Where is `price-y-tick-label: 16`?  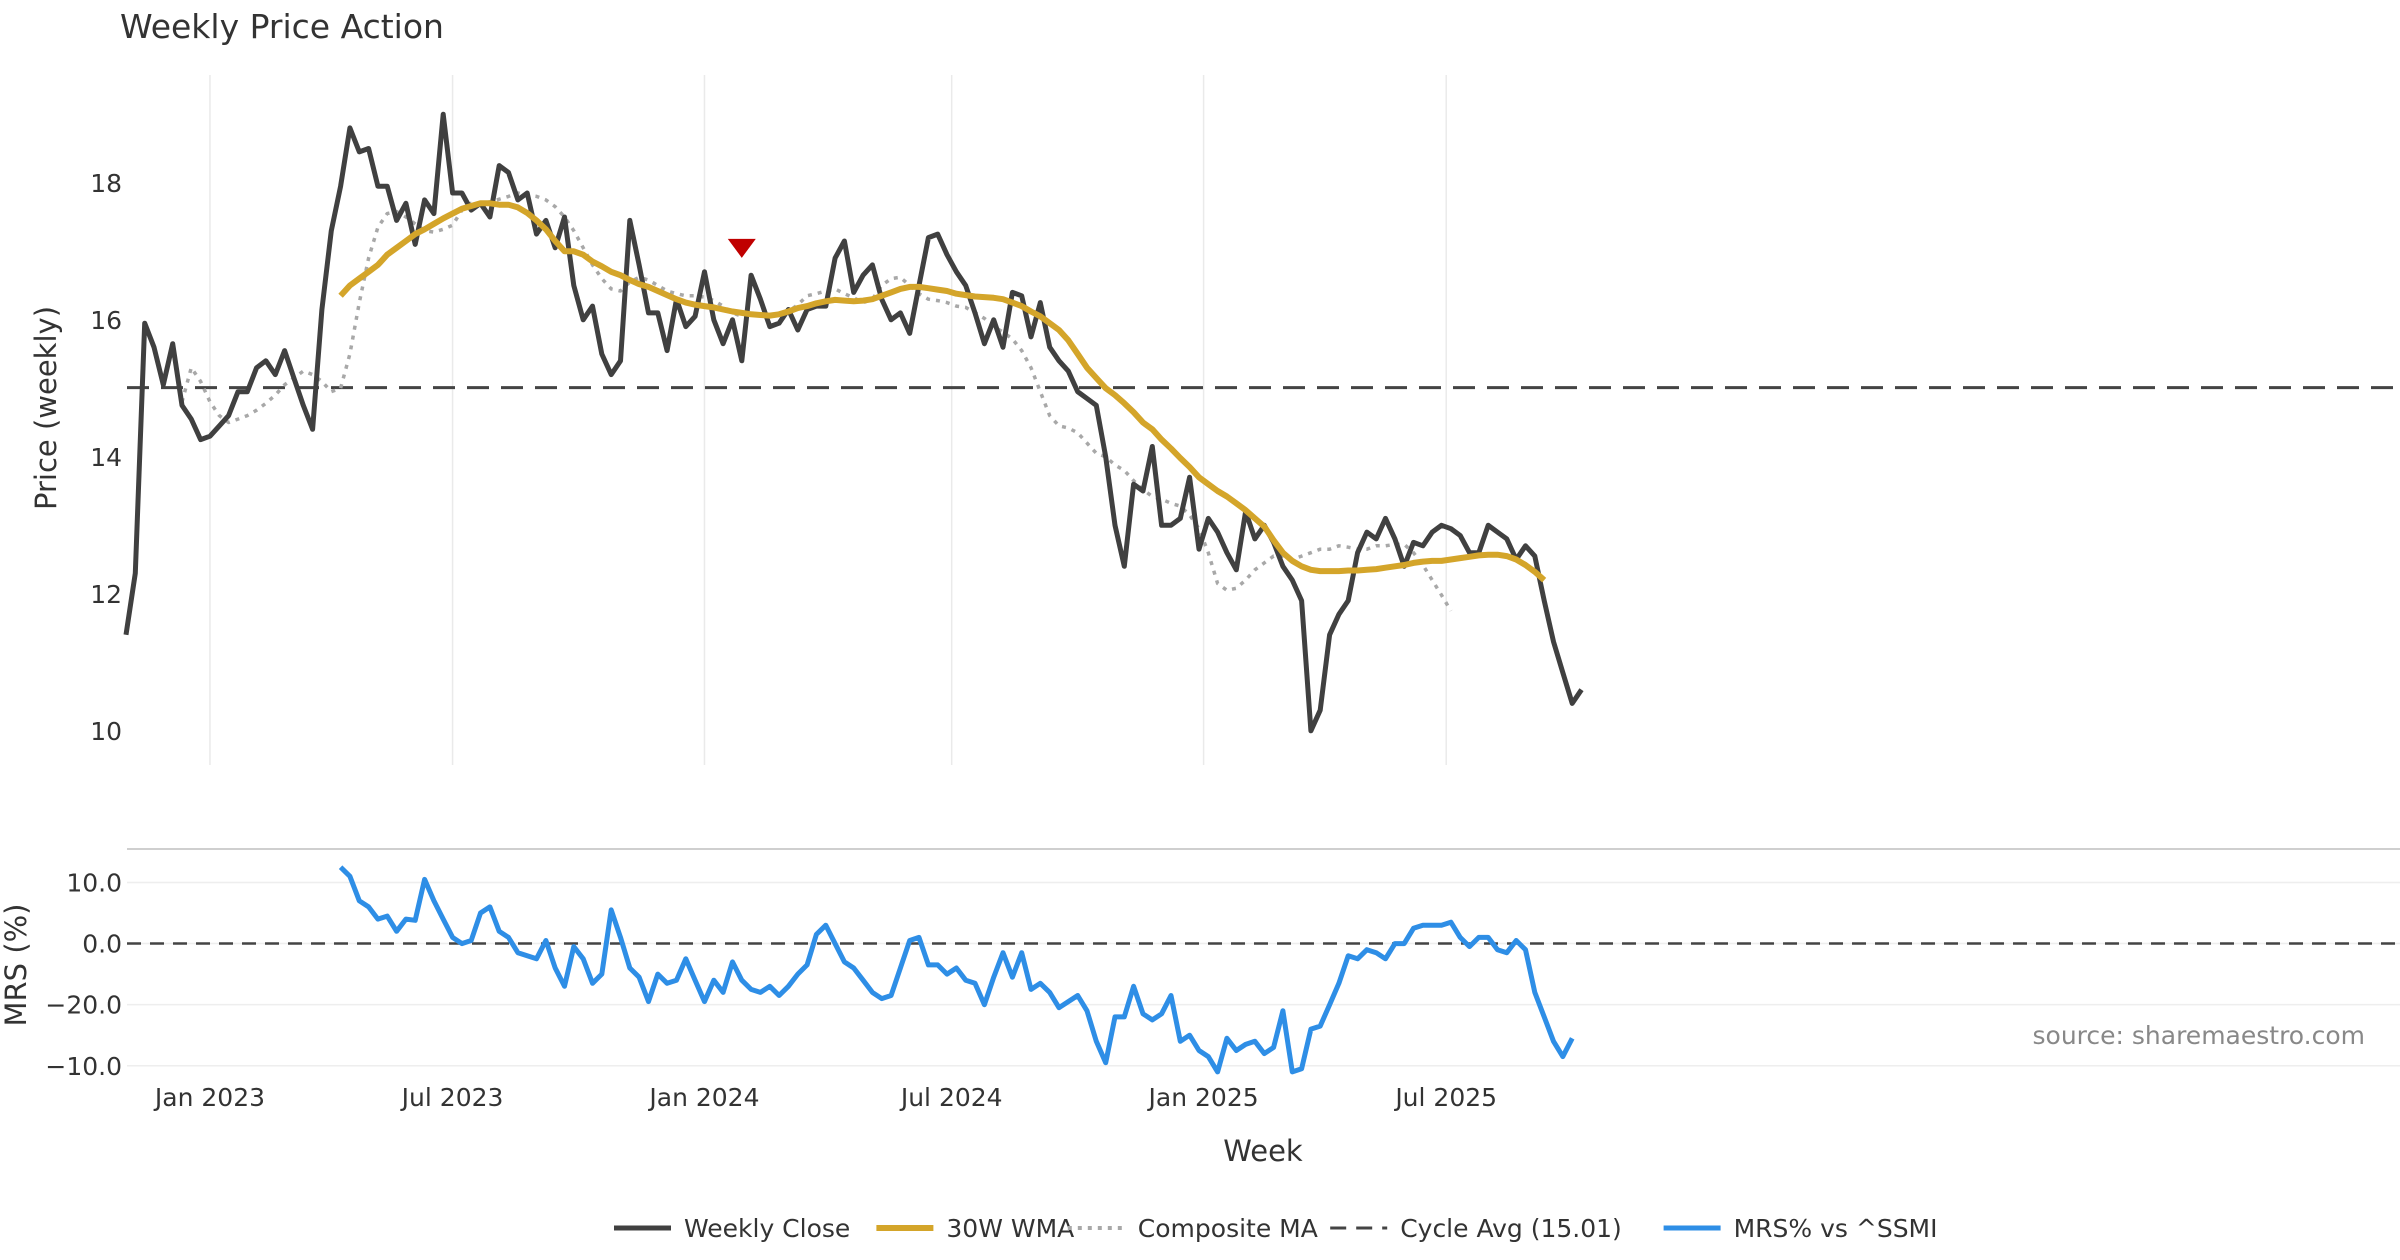 price-y-tick-label: 16 is located at coordinates (106, 320).